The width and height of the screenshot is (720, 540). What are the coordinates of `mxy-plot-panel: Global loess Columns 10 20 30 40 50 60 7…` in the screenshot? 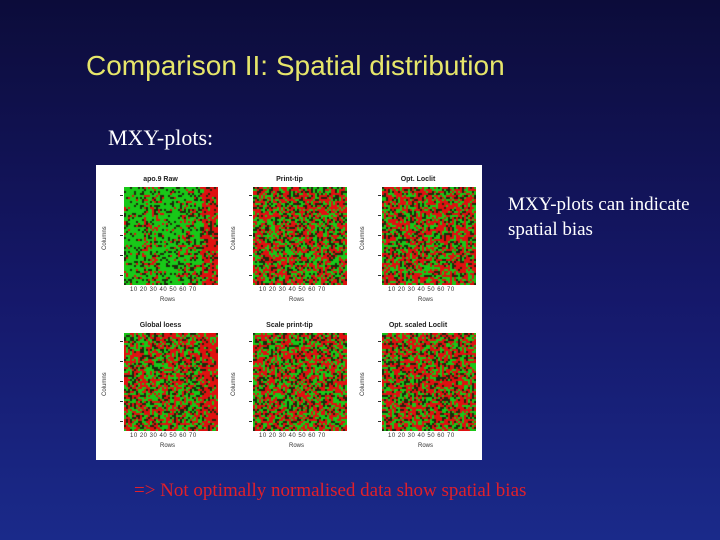 It's located at (160, 386).